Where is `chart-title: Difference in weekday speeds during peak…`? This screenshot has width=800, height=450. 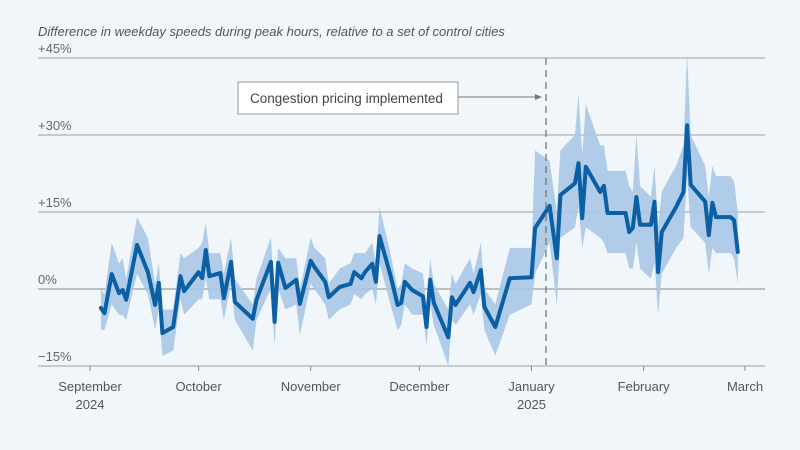
chart-title: Difference in weekday speeds during peak… is located at coordinates (271, 31).